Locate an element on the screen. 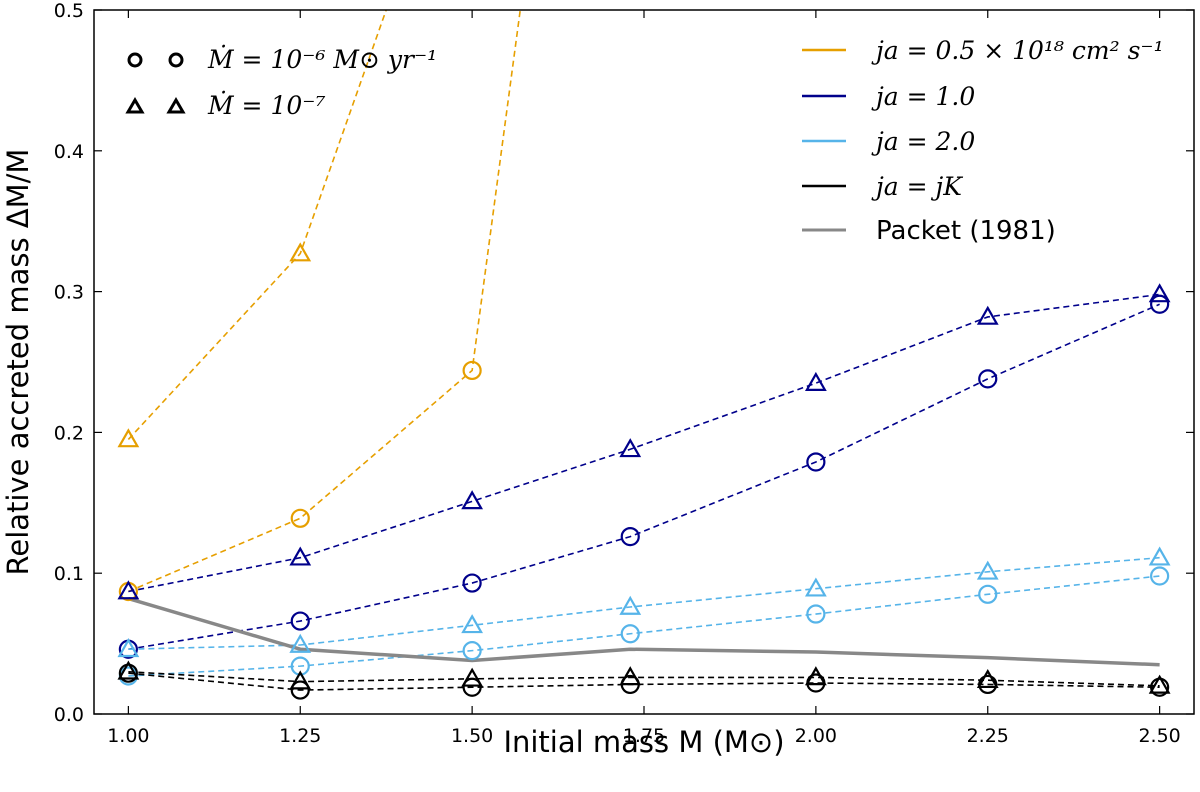  y-tick-label: 0.0 is located at coordinates (69, 715).